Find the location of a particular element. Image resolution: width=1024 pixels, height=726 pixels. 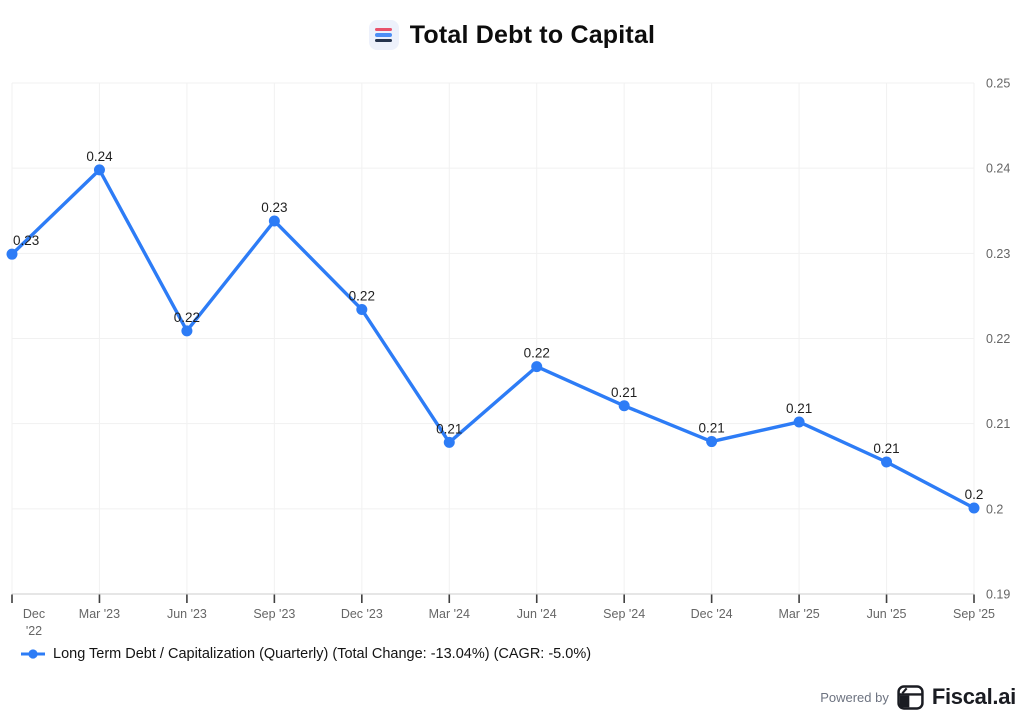

svg-text: Dec '23 is located at coordinates (362, 614).